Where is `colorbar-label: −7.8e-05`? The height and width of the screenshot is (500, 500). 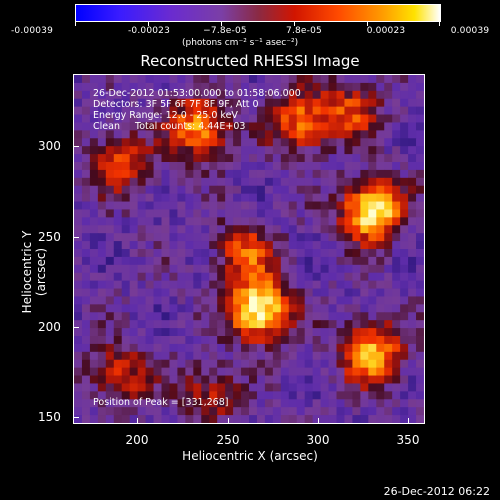
colorbar-label: −7.8e-05 is located at coordinates (225, 31).